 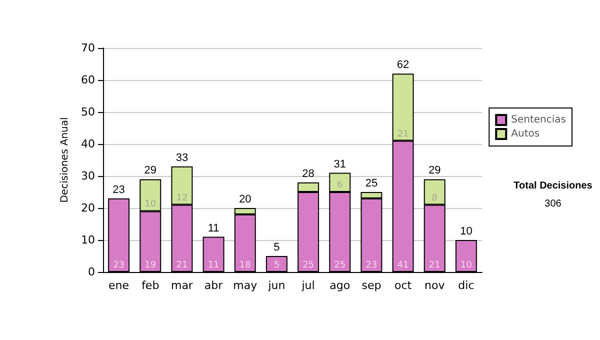 What do you see at coordinates (214, 228) in the screenshot?
I see `total-label: 11` at bounding box center [214, 228].